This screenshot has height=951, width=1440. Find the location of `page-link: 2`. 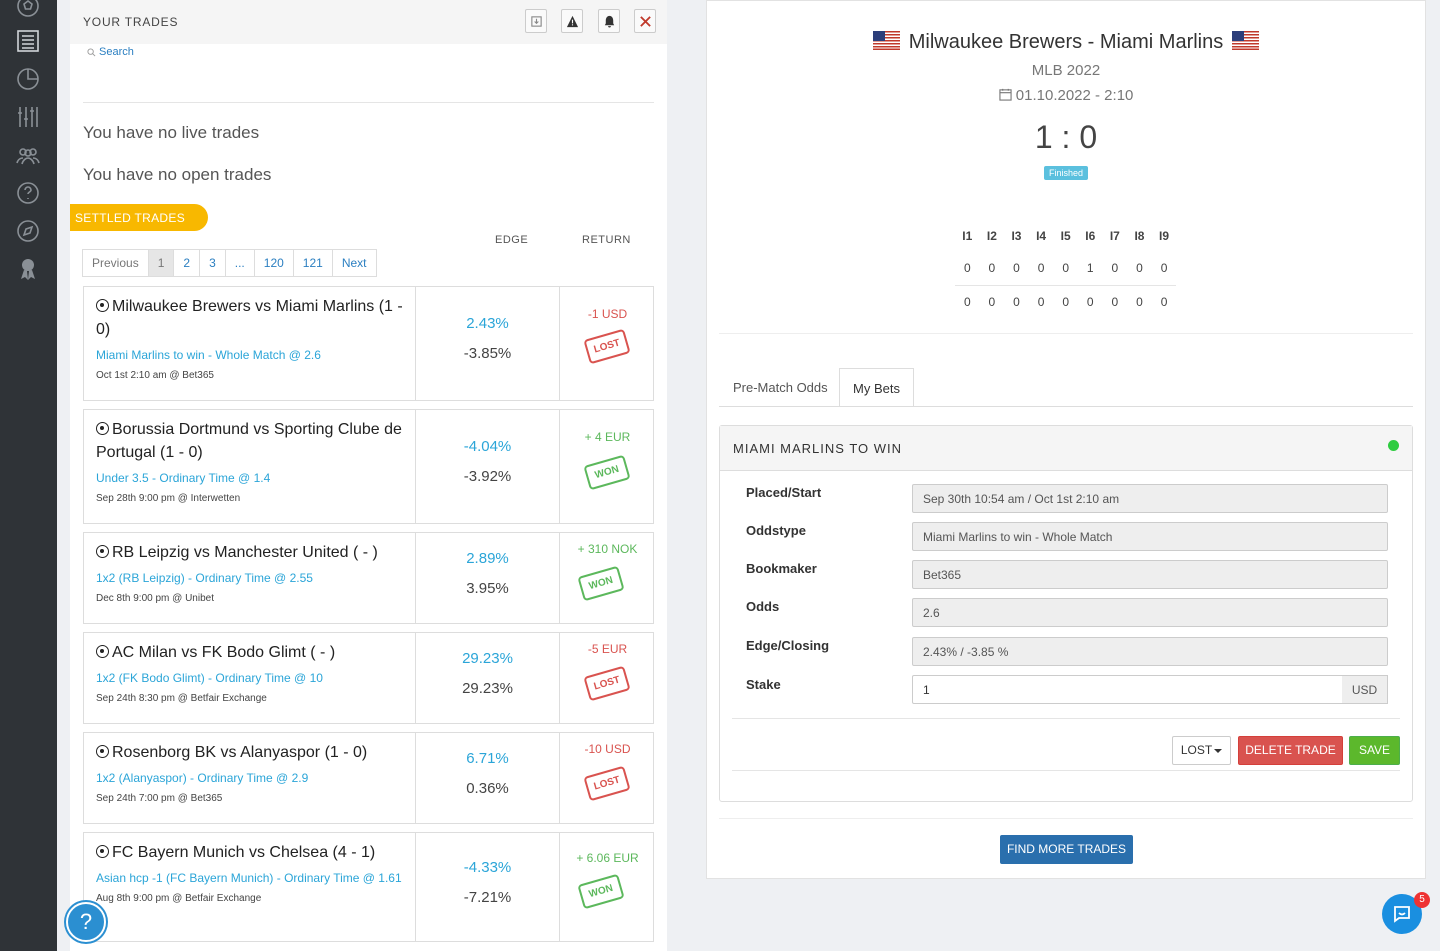

page-link: 2 is located at coordinates (187, 263).